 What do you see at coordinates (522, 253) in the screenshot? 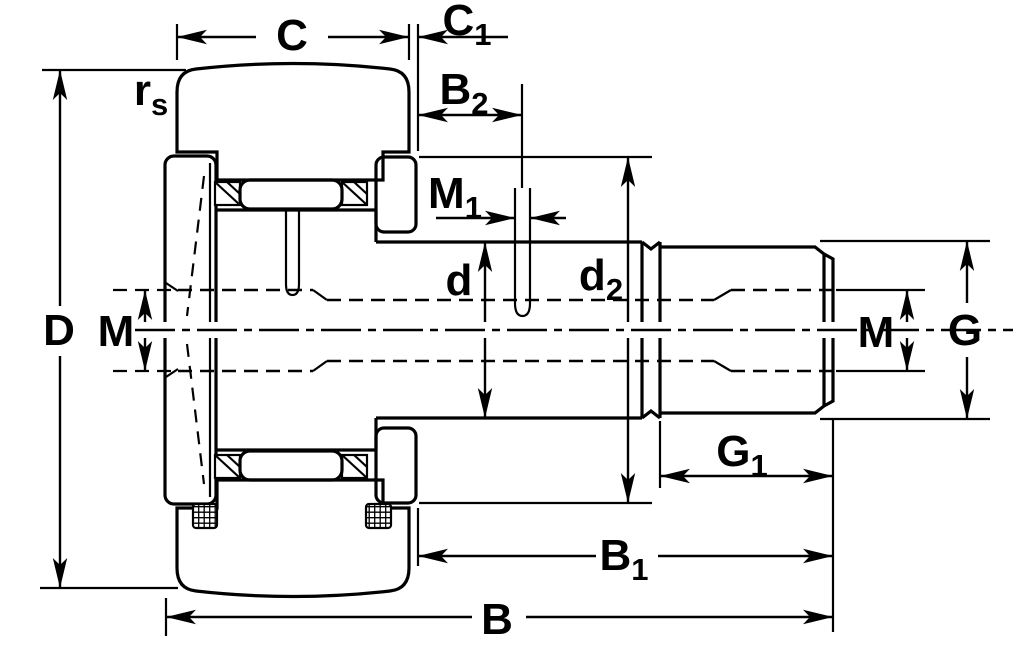
I see `grease-hole-m1` at bounding box center [522, 253].